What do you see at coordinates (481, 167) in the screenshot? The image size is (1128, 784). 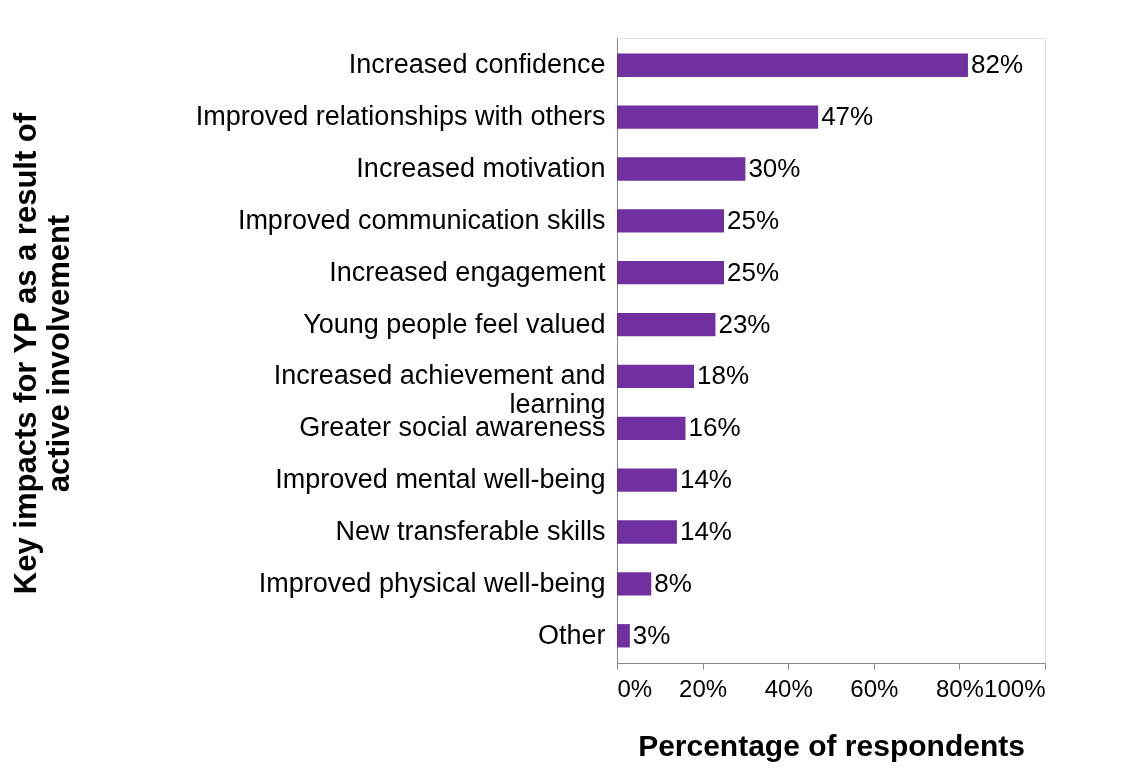 I see `y-tick-label: Increased motivation` at bounding box center [481, 167].